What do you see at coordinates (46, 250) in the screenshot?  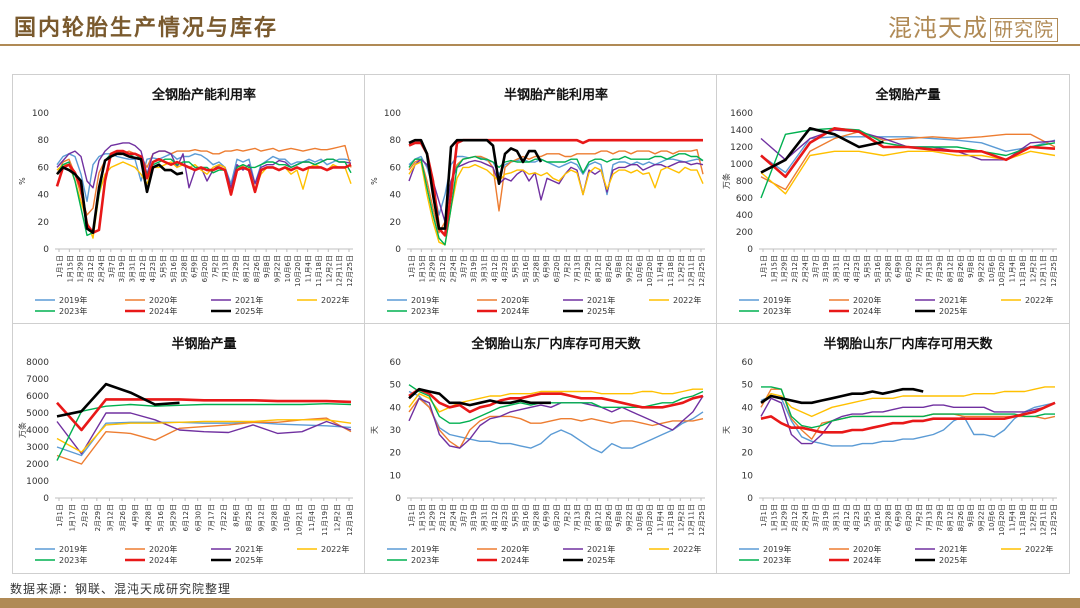 I see `chart-1-ytick-0: 0` at bounding box center [46, 250].